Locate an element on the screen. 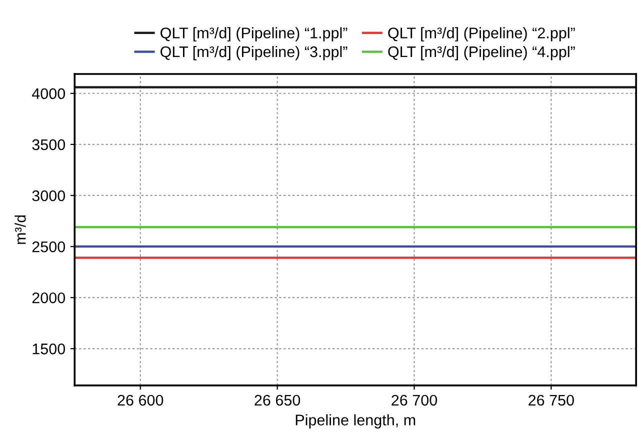  y-tick-label: 1500 is located at coordinates (49, 349).